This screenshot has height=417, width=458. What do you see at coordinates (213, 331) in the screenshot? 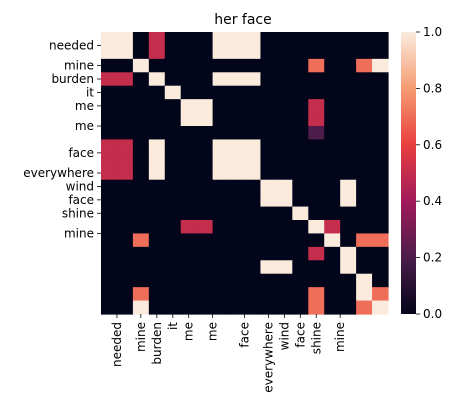
I see `x-tick-label: me` at bounding box center [213, 331].